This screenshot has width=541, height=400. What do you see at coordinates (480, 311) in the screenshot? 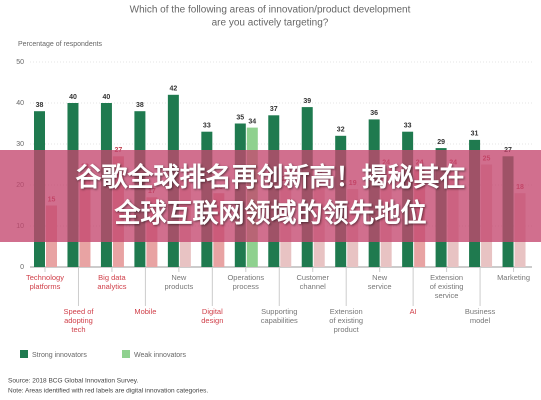
I see `x-tick-label: Business` at bounding box center [480, 311].